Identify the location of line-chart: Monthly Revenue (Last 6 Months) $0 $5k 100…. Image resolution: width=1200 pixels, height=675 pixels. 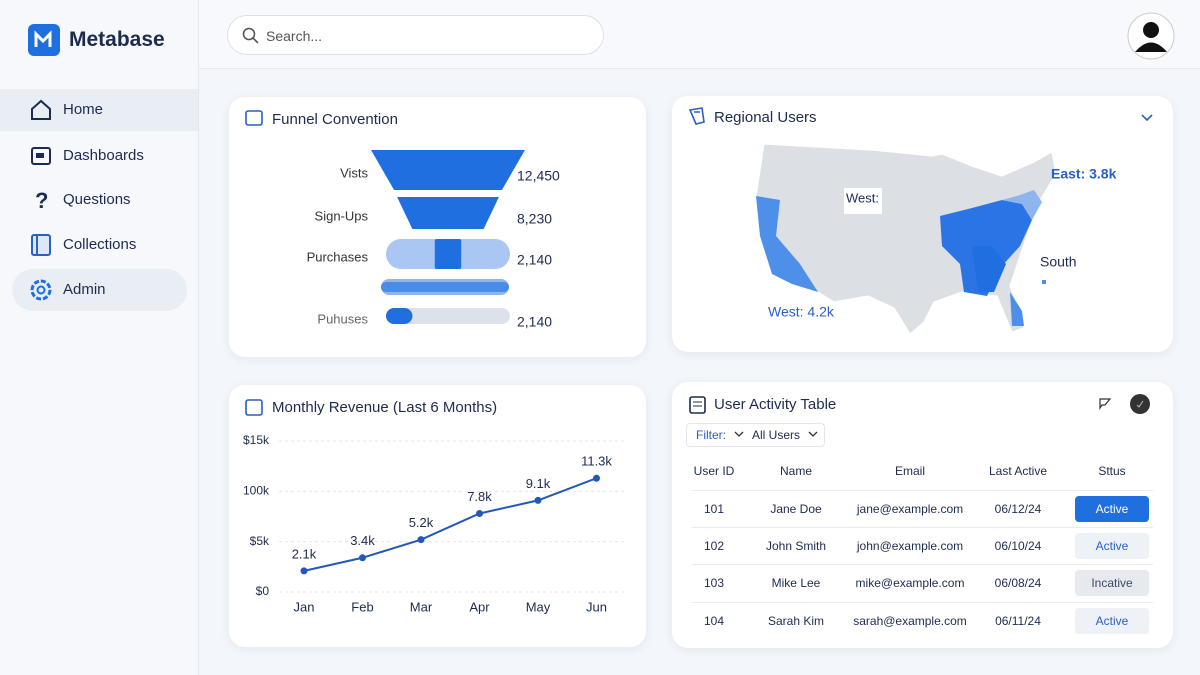
(433, 506).